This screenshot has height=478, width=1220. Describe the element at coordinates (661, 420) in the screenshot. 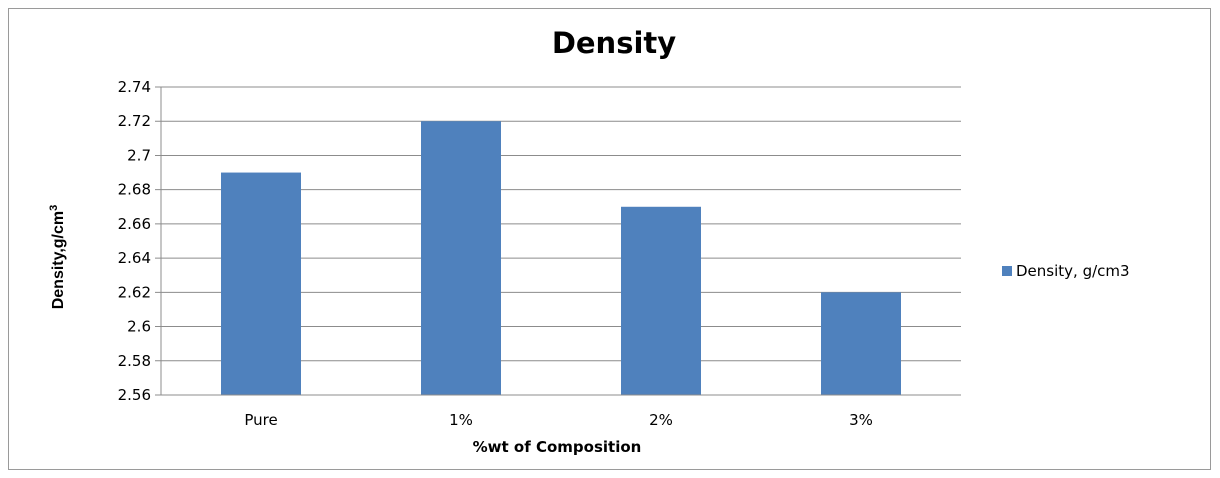

I see `x-tick-label: 2%` at that location.